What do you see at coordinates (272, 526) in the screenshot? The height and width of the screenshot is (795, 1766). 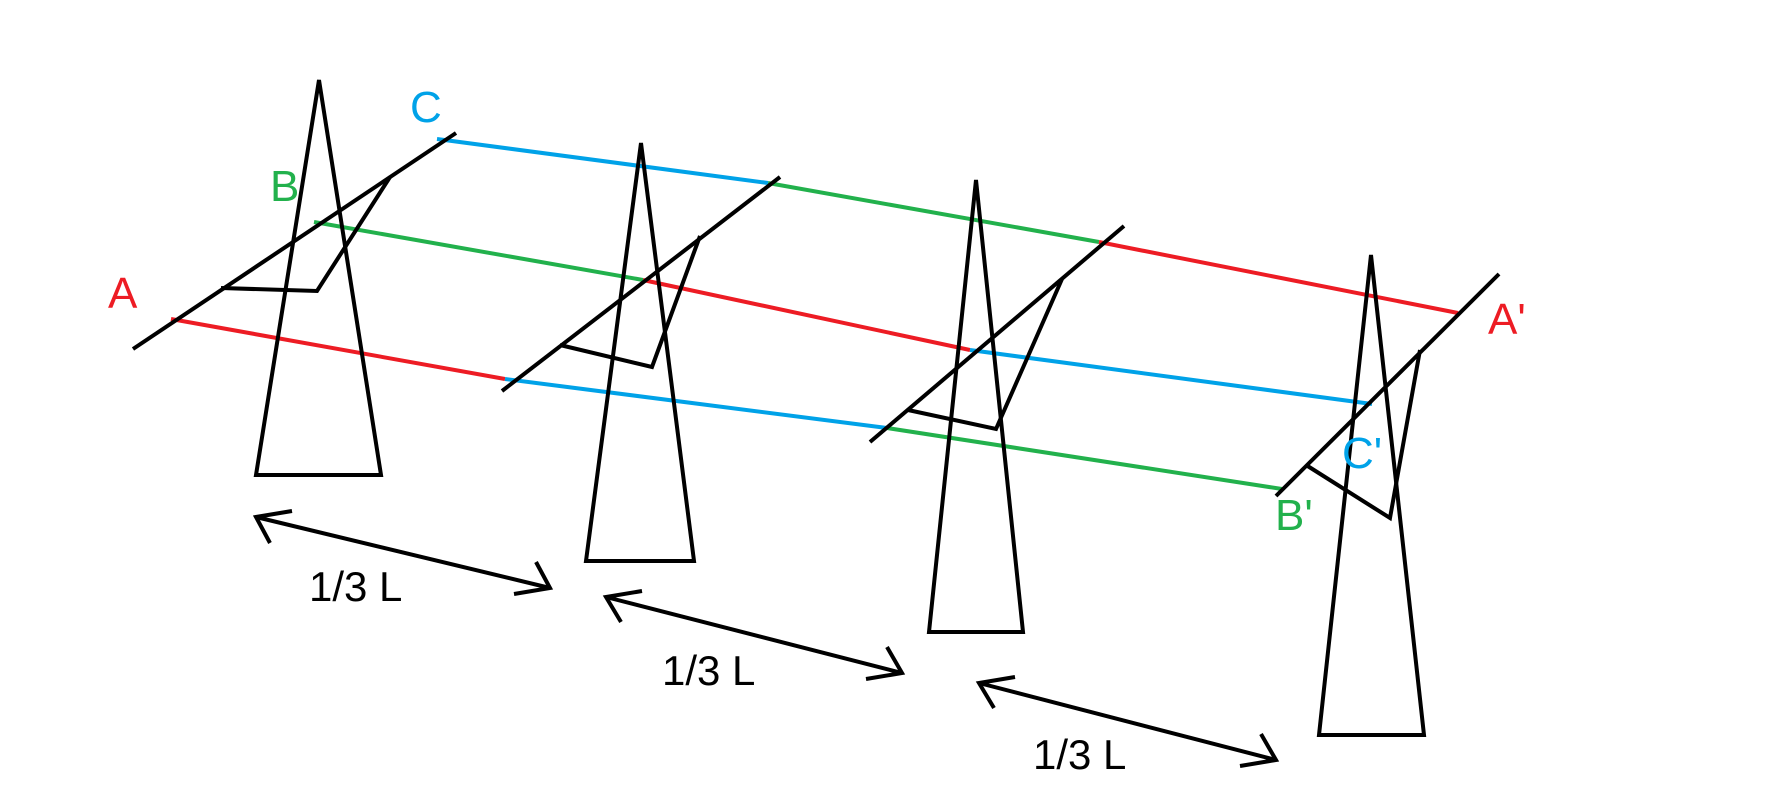 I see `span-arrow-1-head-left` at bounding box center [272, 526].